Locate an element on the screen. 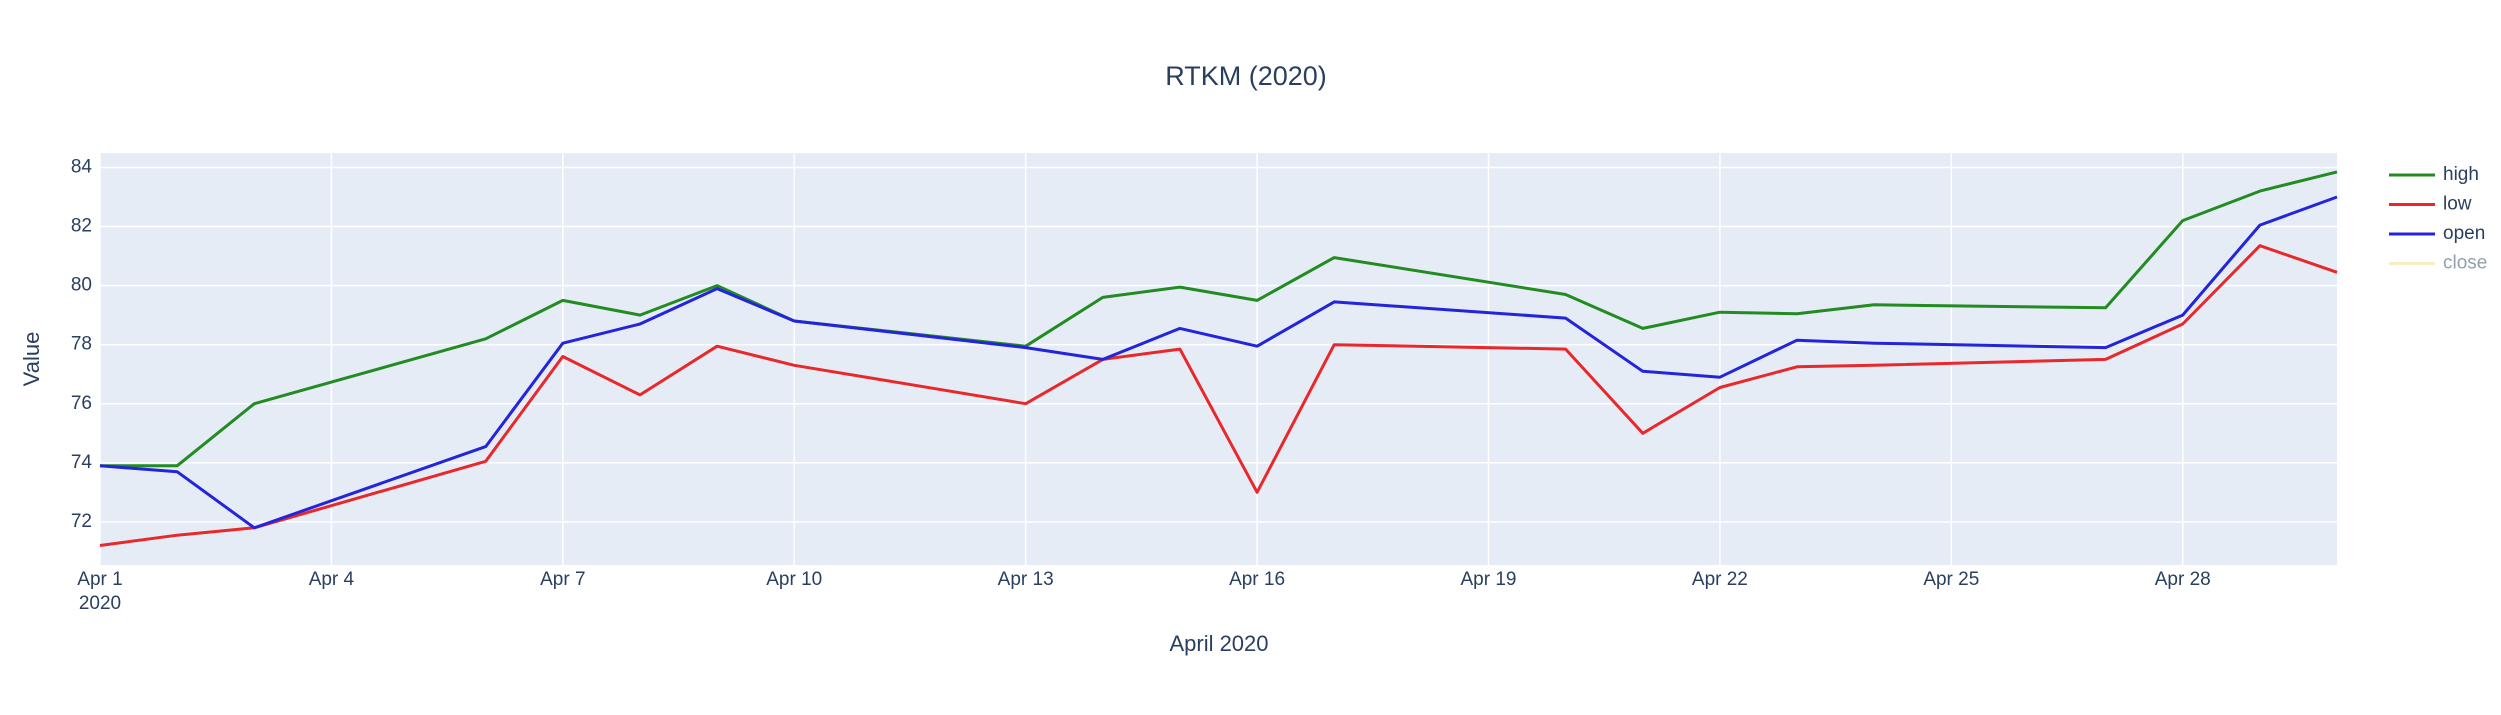 Image resolution: width=2501 pixels, height=715 pixels. x-axis-title: April 2020 is located at coordinates (1218, 643).